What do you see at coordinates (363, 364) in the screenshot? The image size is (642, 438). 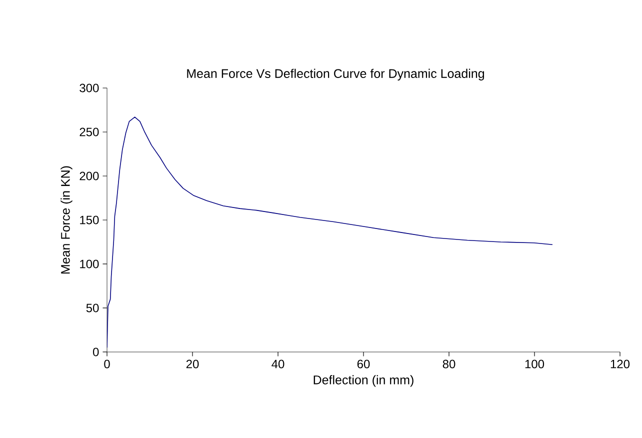 I see `x-tick-label: 60` at bounding box center [363, 364].